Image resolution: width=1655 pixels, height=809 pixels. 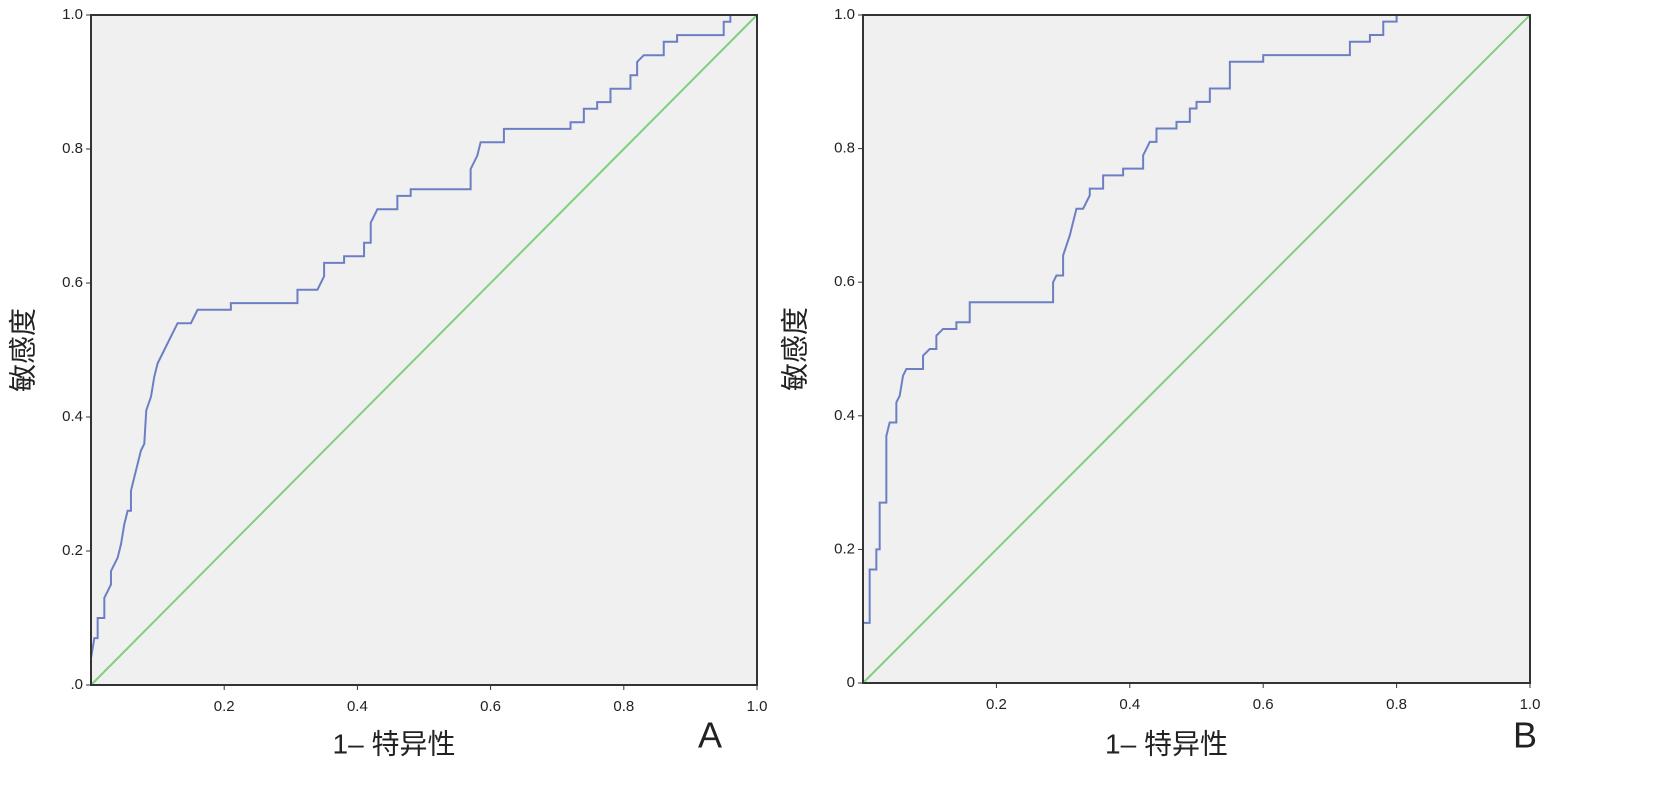 I want to click on panel-label: A, so click(x=710, y=735).